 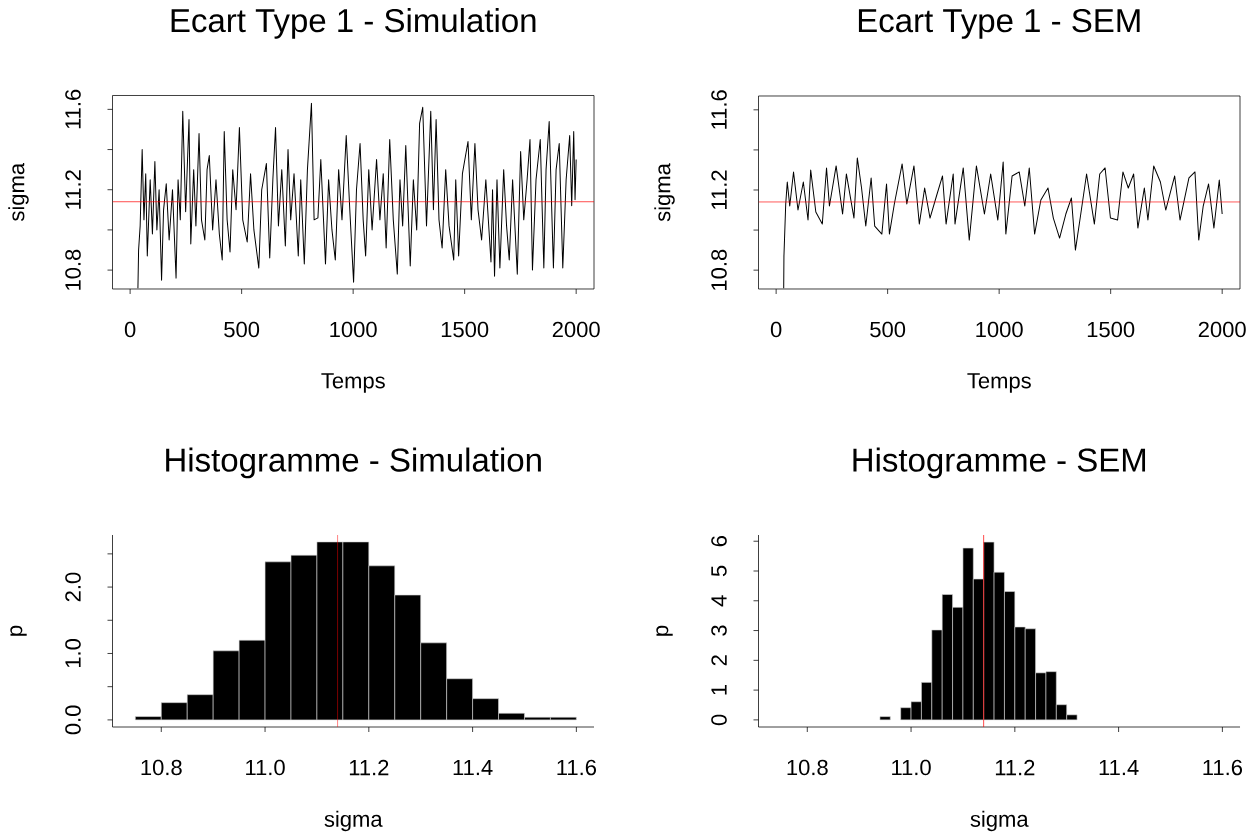 What do you see at coordinates (999, 23) in the screenshot?
I see `chart-title: Ecart Type 1 - SEM` at bounding box center [999, 23].